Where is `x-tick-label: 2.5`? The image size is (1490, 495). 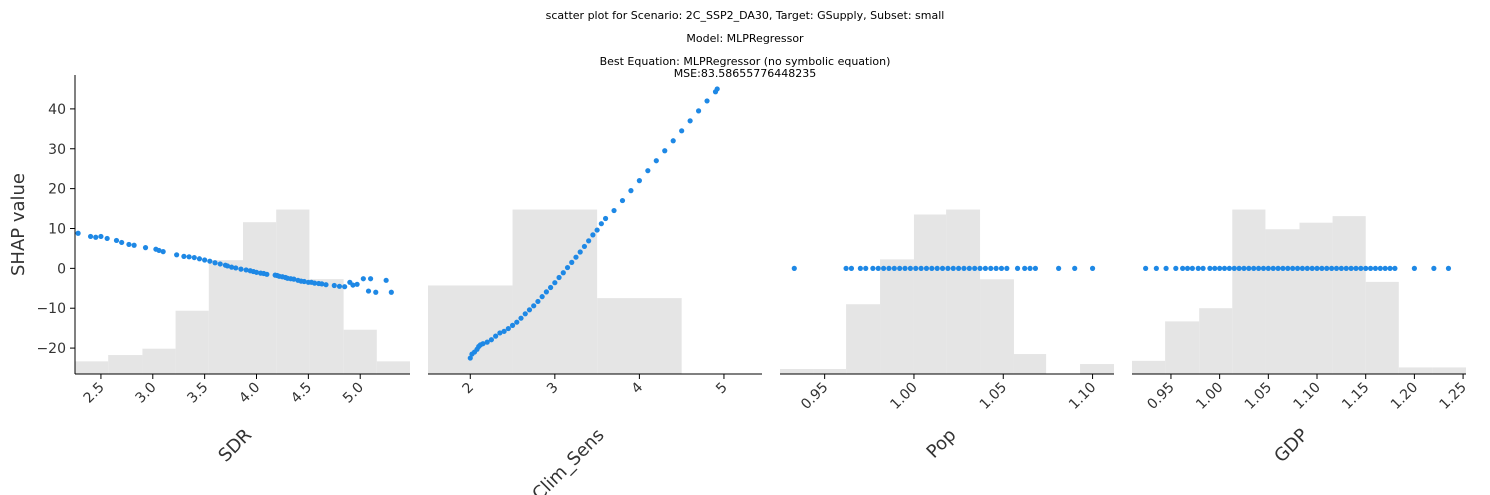 x-tick-label: 2.5 is located at coordinates (94, 393).